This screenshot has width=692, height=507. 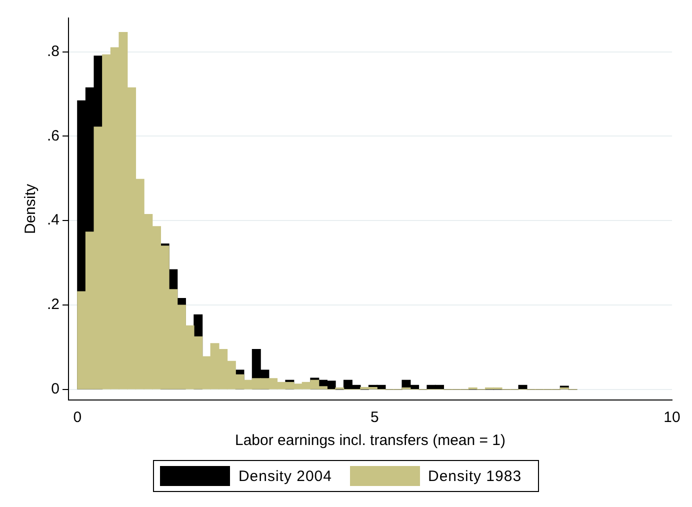 I want to click on y-tick-label: 0, so click(x=55, y=389).